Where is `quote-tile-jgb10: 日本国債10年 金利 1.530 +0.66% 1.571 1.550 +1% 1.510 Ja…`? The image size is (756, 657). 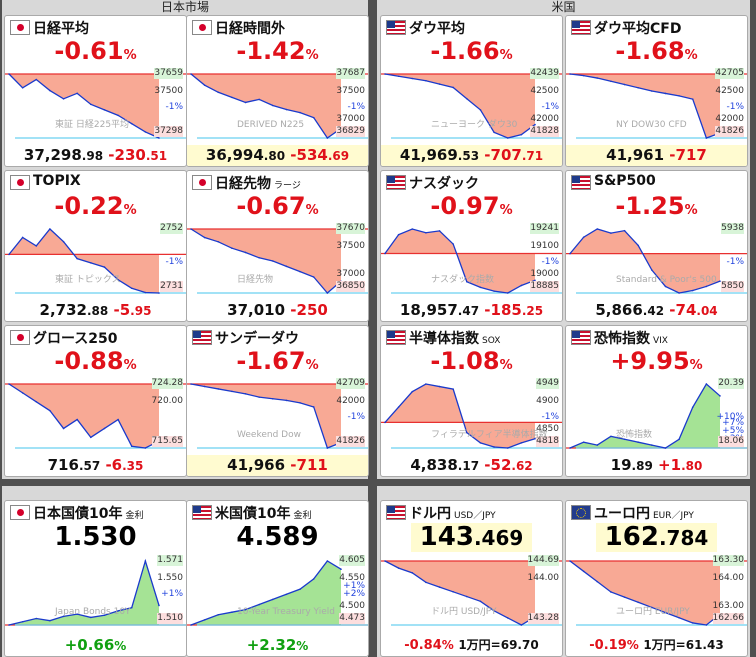
quote-tile-jgb10: 日本国債10年 金利 1.530 +0.66% 1.571 1.550 +1% 1.510 Ja… is located at coordinates (95, 578).